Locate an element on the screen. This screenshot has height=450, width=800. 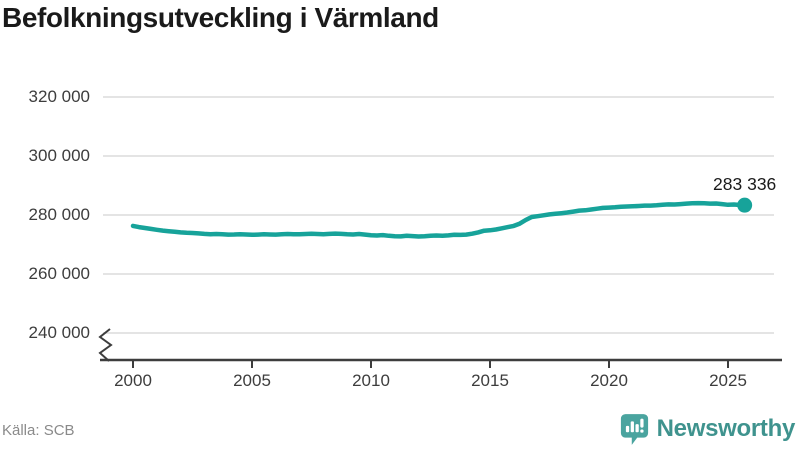
end-value-label: 283 336 is located at coordinates (745, 184).